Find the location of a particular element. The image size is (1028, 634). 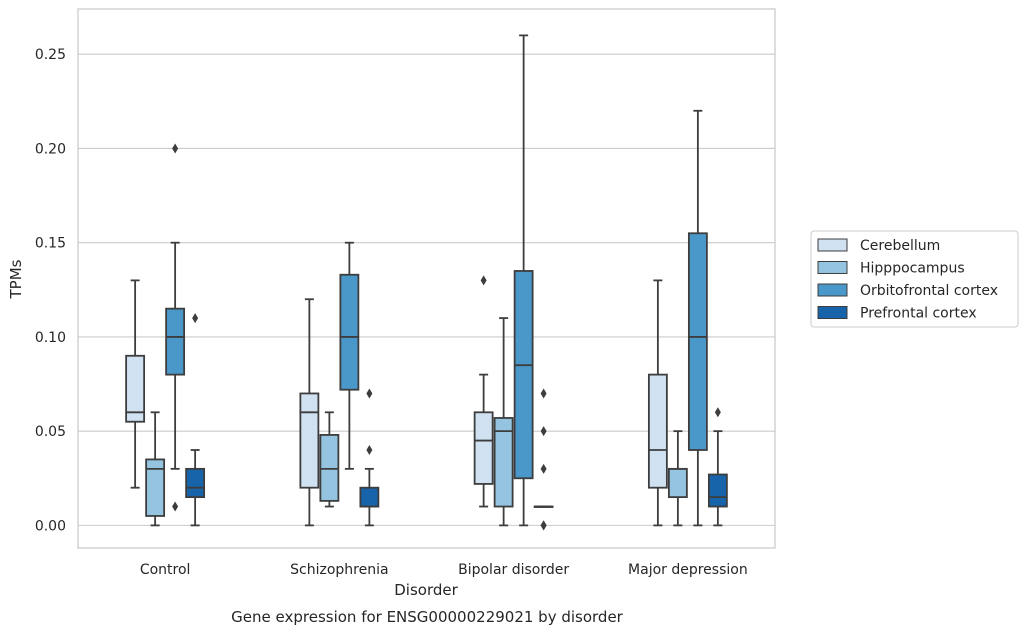

legend-frame is located at coordinates (914, 279).